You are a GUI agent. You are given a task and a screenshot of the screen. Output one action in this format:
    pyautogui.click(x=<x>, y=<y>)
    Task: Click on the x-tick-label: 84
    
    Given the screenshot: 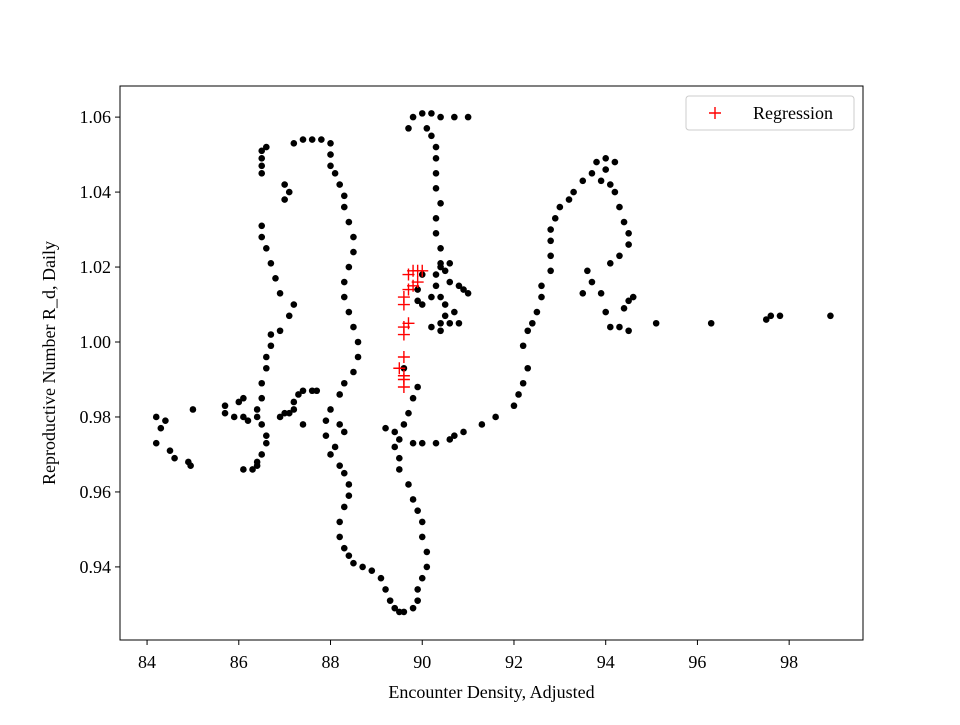 What is the action you would take?
    pyautogui.click(x=147, y=662)
    